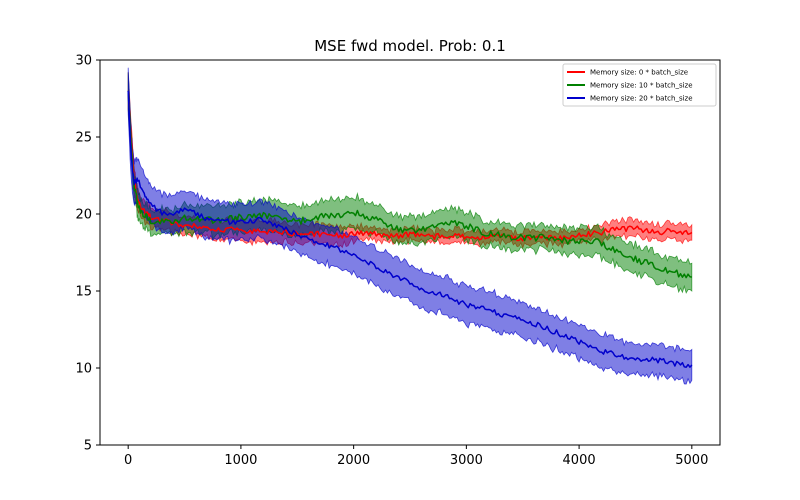 The width and height of the screenshot is (800, 500). What do you see at coordinates (639, 73) in the screenshot?
I see `legend-label: Memory size: 0 * batch_size` at bounding box center [639, 73].